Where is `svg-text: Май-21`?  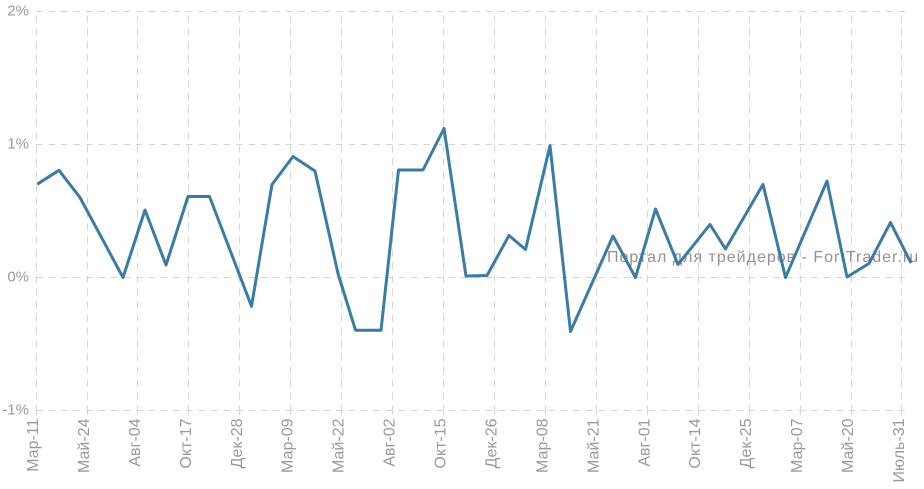
svg-text: Май-21 is located at coordinates (593, 445).